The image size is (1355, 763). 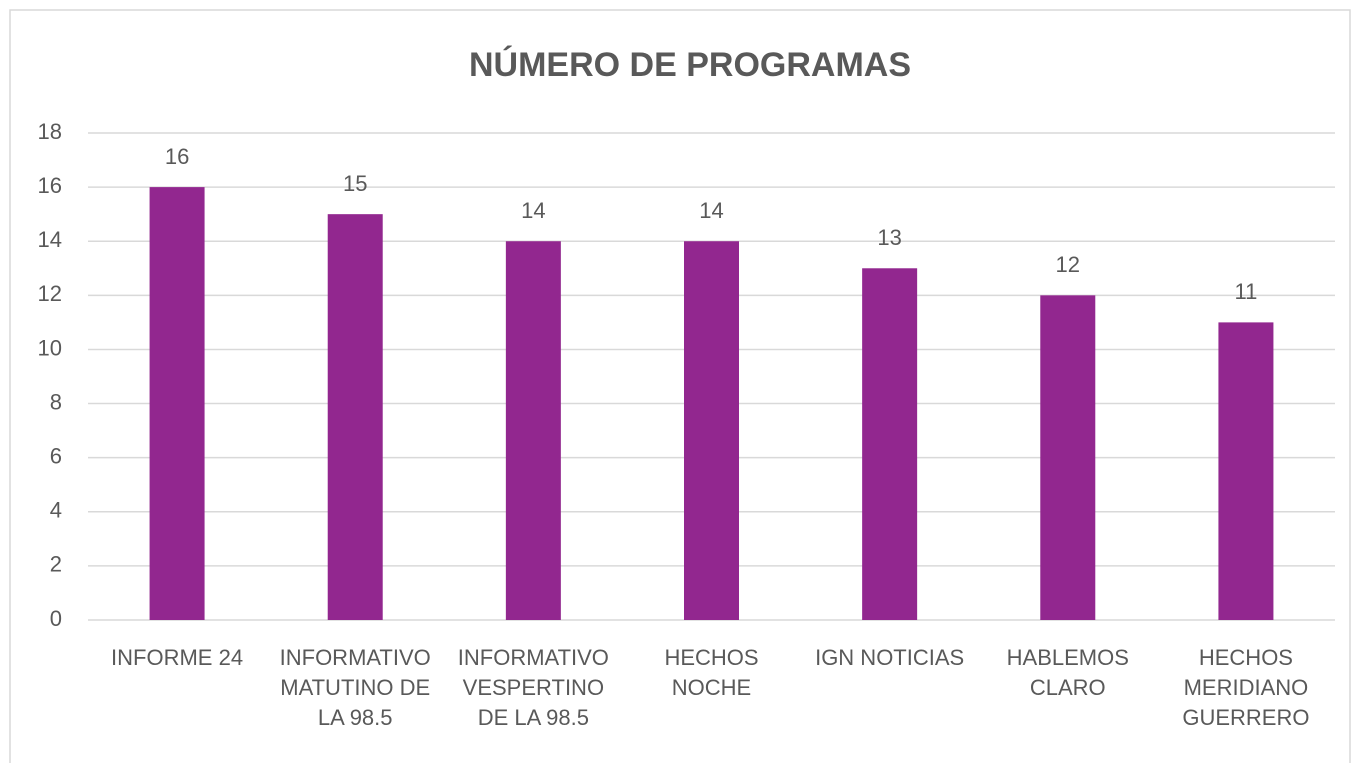 I want to click on chart-title: NÚMERO DE PROGRAMAS, so click(x=690, y=65).